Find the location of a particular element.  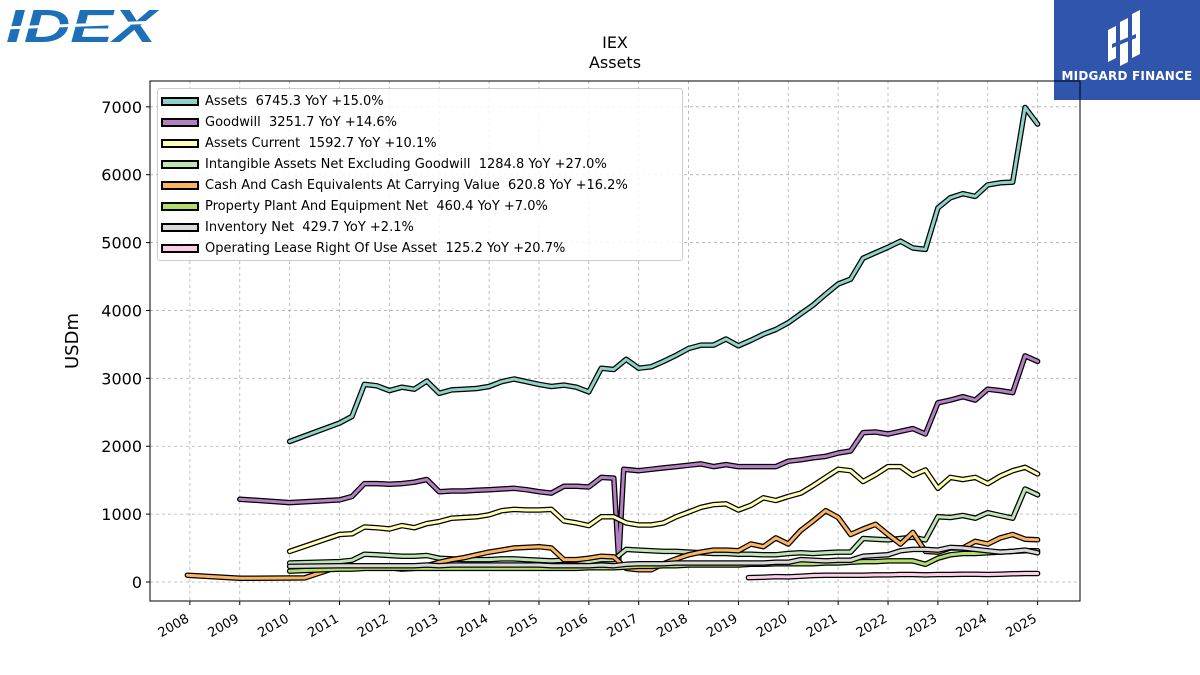

idex-logo: IDEX is located at coordinates (82, 26).